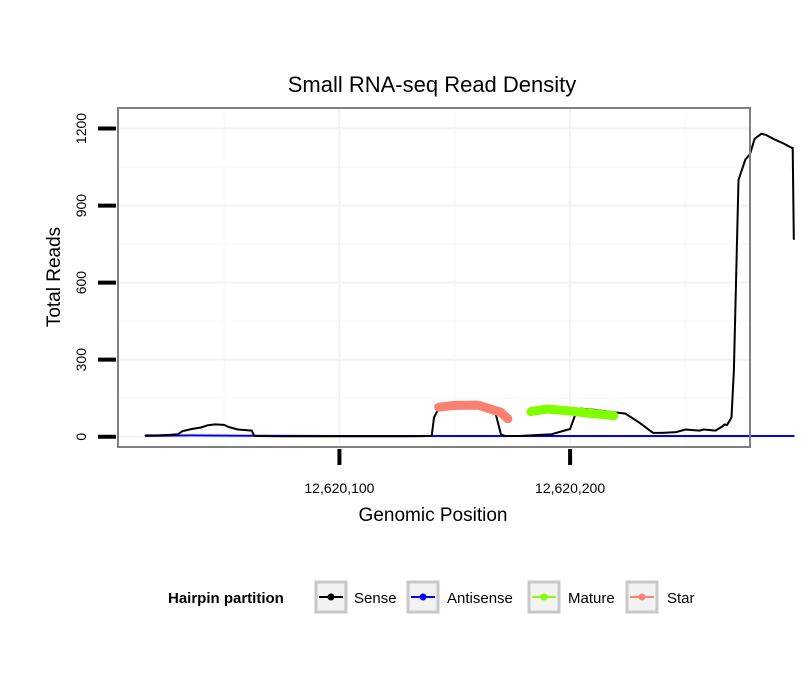 Image resolution: width=810 pixels, height=690 pixels. Describe the element at coordinates (642, 597) in the screenshot. I see `legend-key-point-star` at that location.